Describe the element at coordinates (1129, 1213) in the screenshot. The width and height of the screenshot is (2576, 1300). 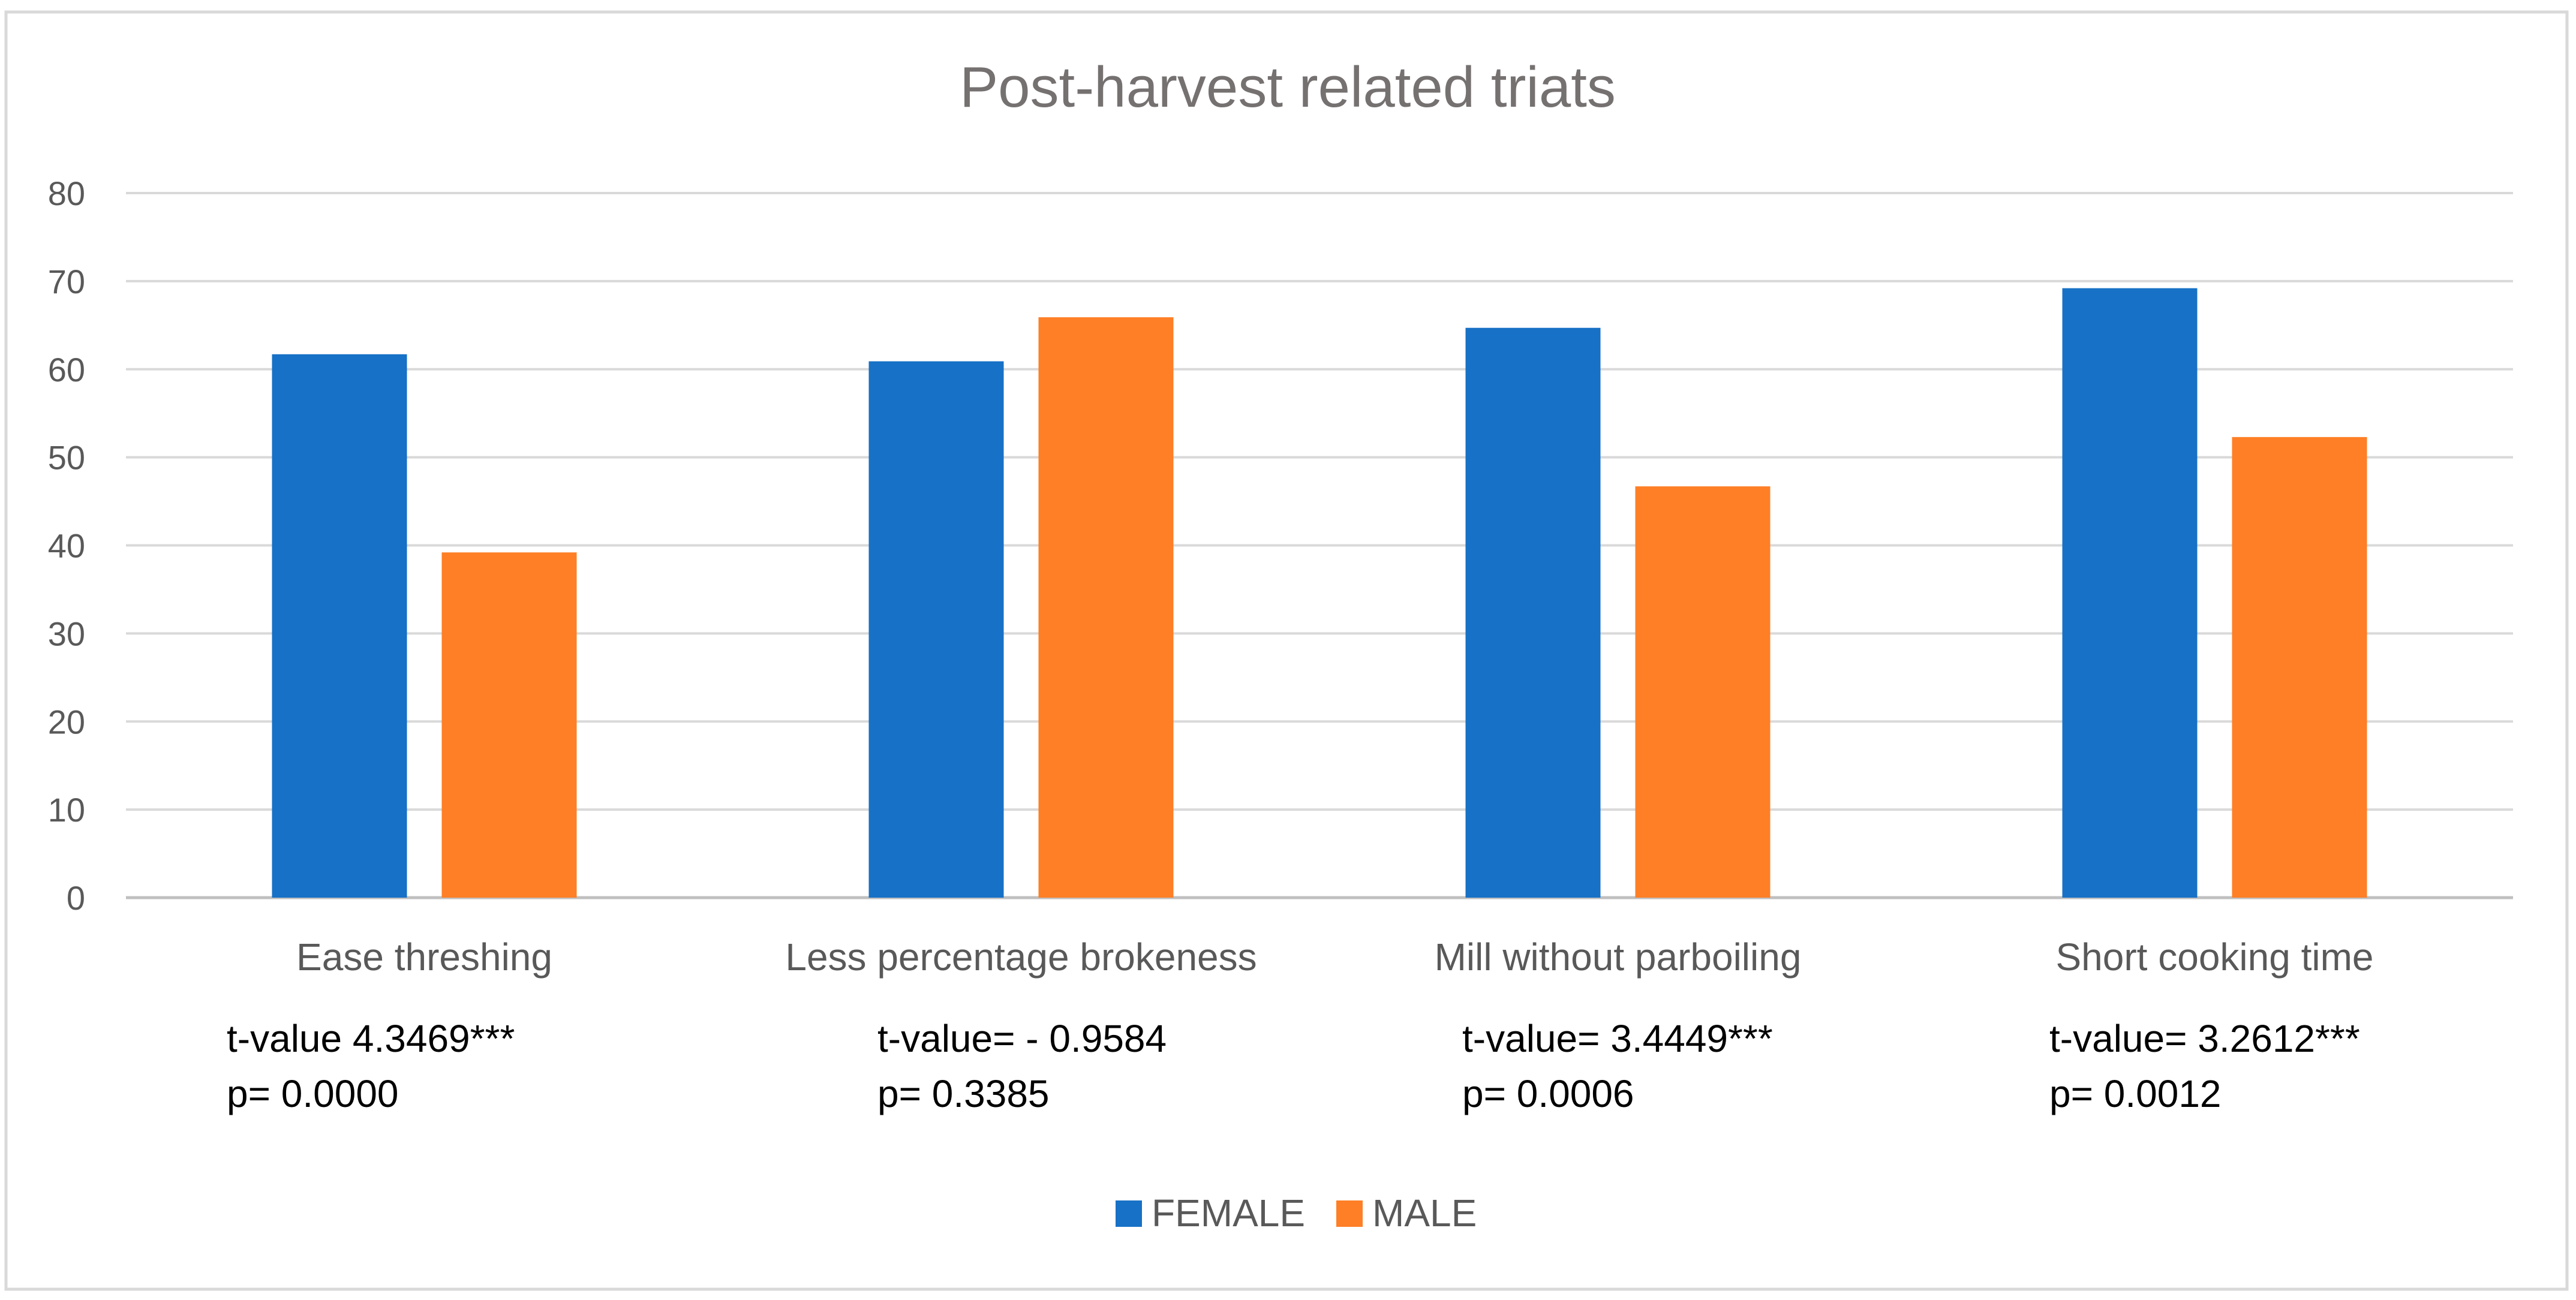
I see `legend-swatch-female` at that location.